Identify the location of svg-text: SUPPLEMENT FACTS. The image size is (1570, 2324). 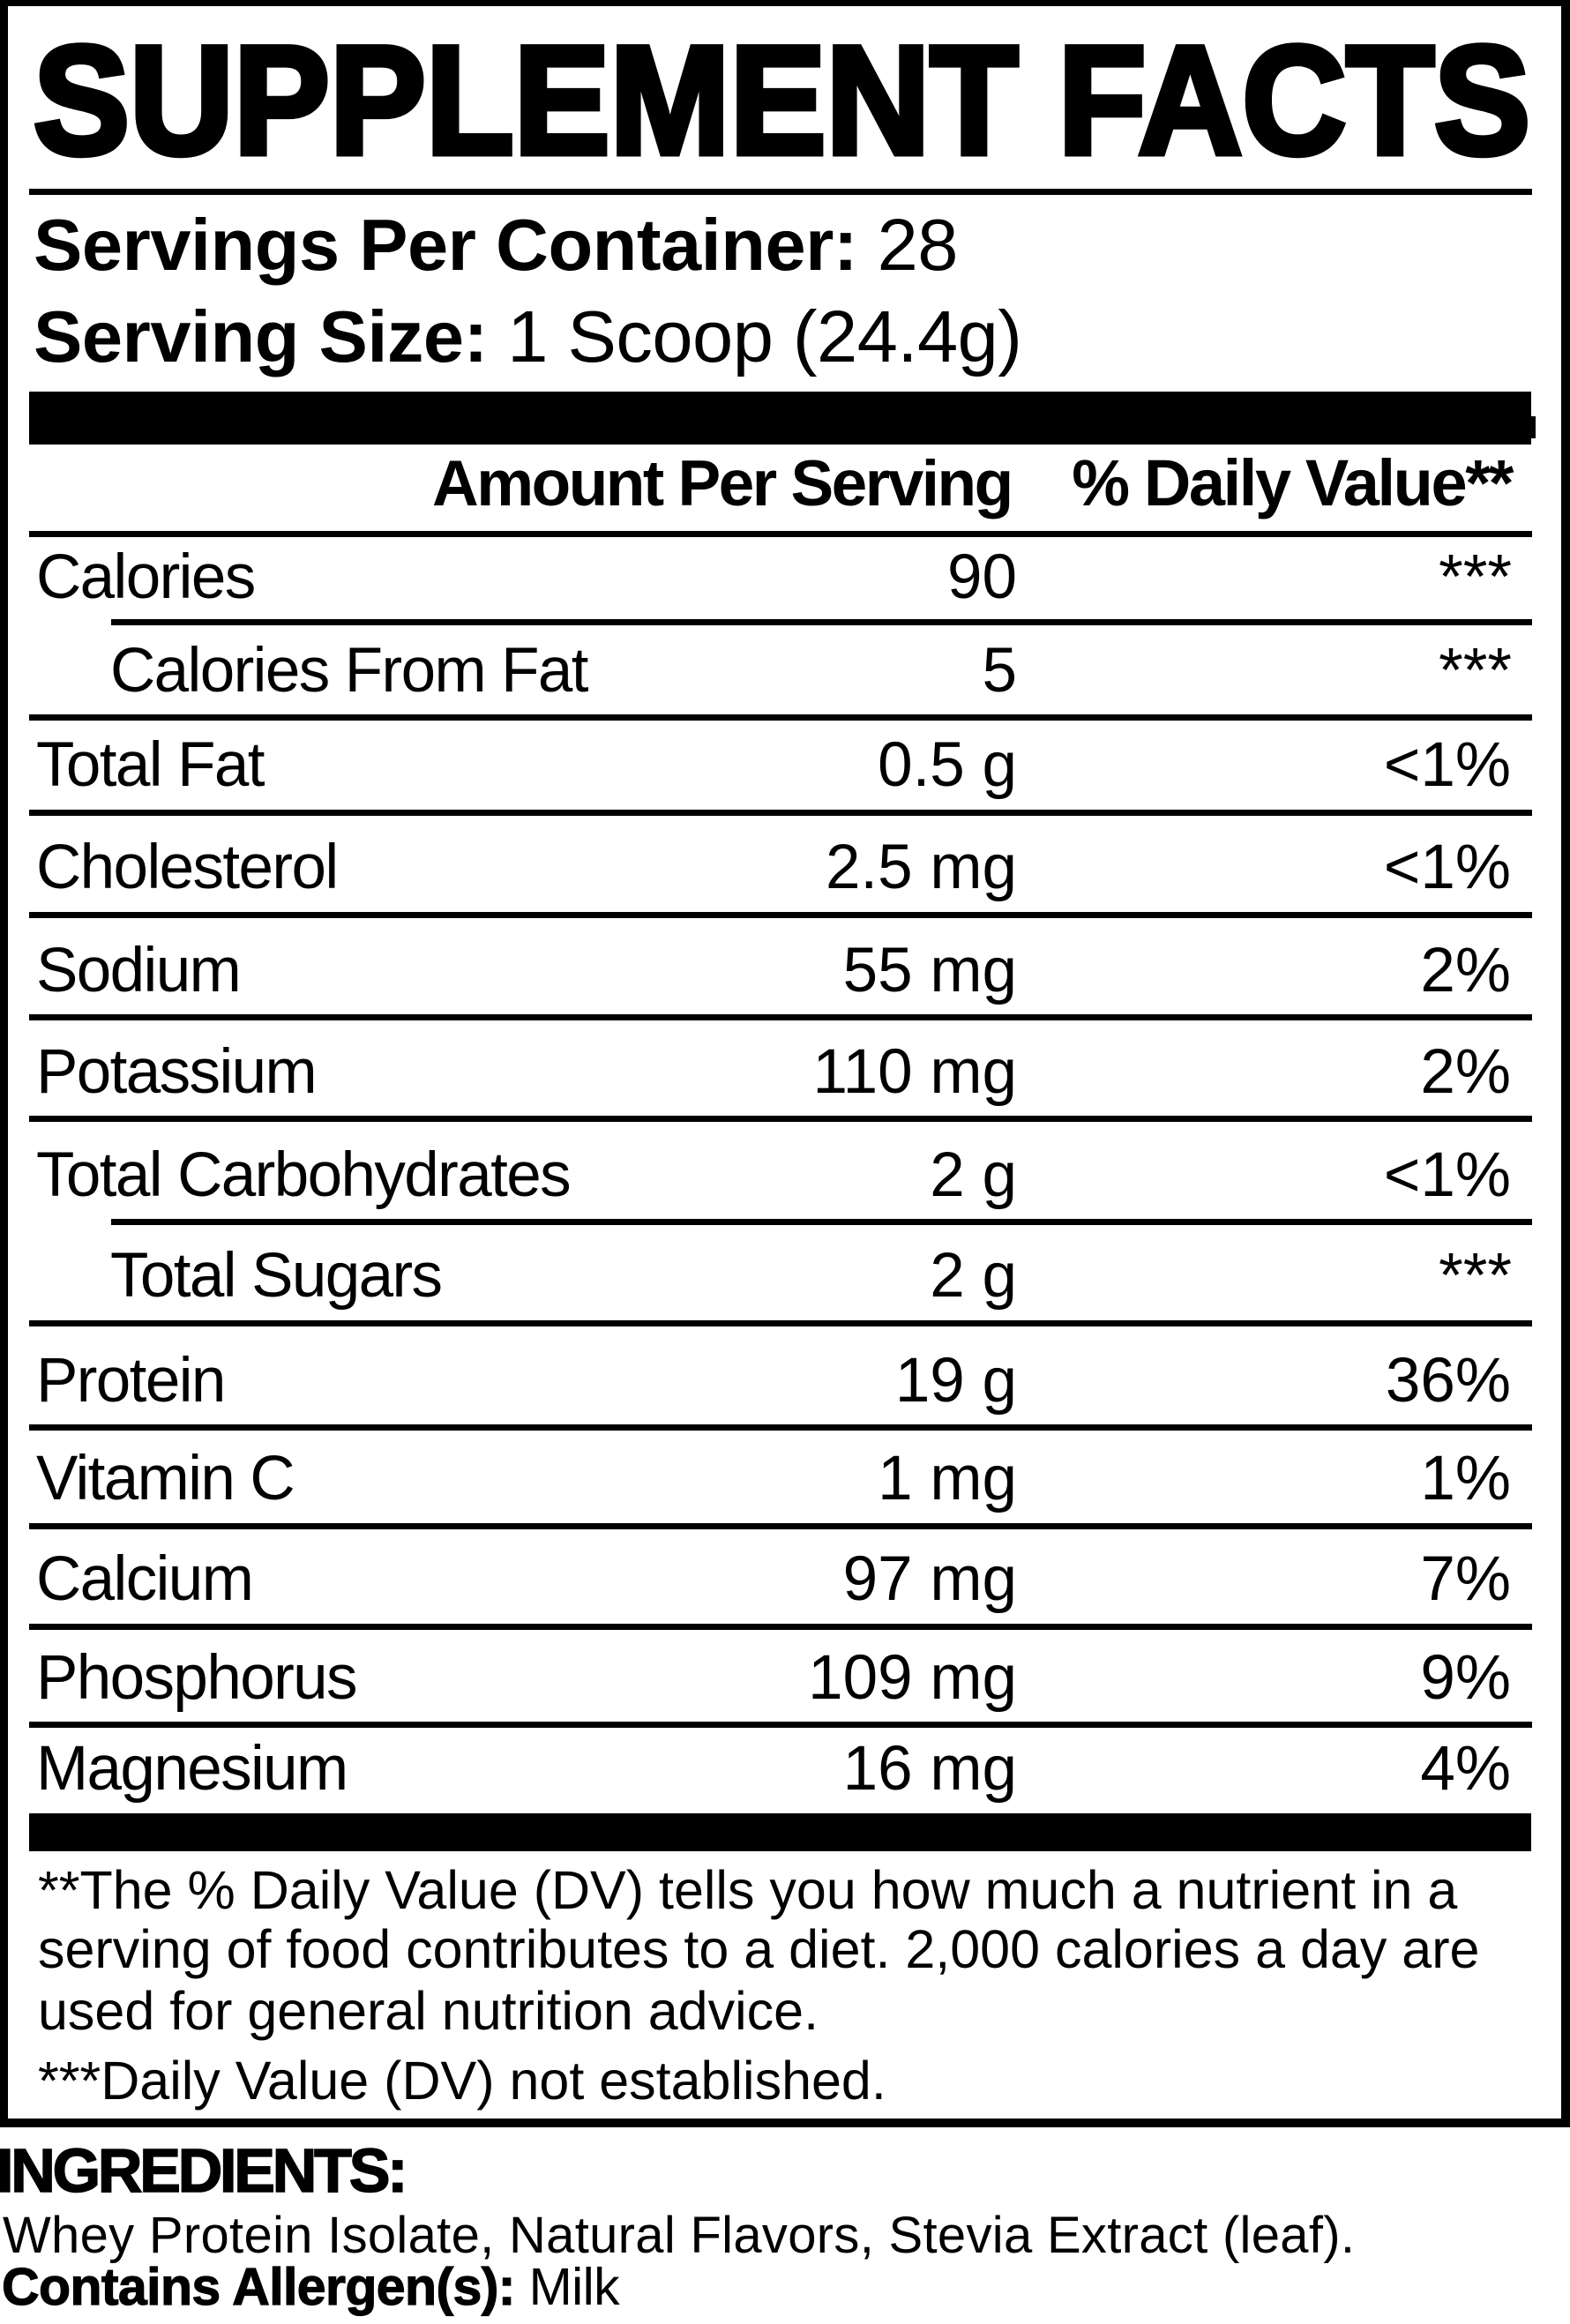
(782, 101).